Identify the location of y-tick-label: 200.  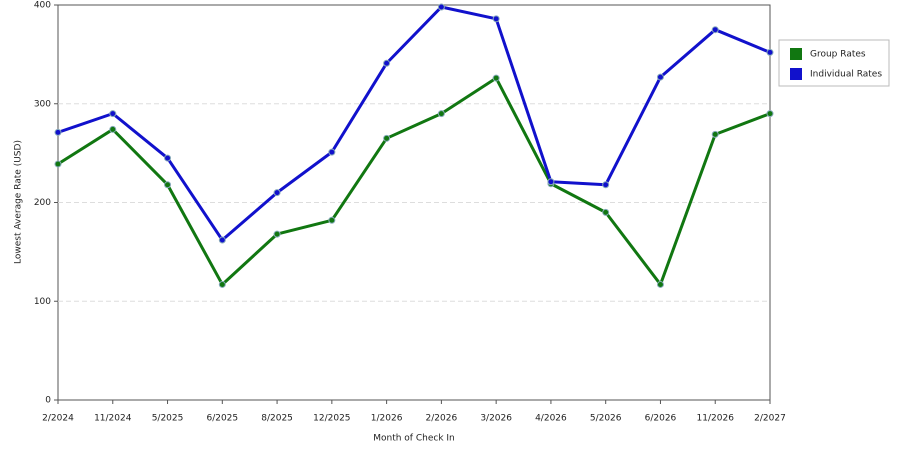
(42, 203).